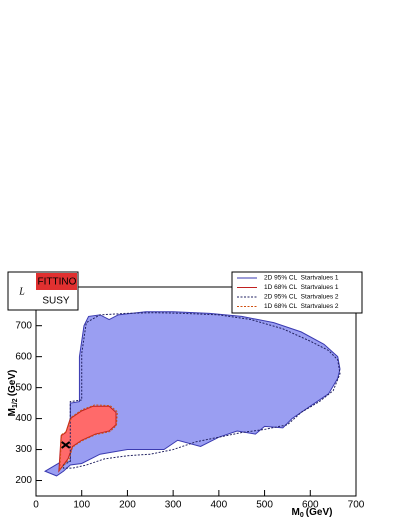 The image size is (407, 527). I want to click on label-sub: 1/2, so click(15, 403).